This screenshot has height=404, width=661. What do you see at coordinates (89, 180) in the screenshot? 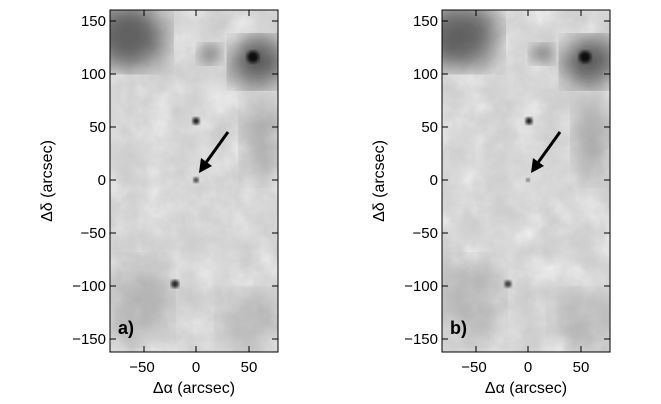
I see `panel-a-y-tick-labels: 150 100 50 0 −50 −100 −150` at bounding box center [89, 180].